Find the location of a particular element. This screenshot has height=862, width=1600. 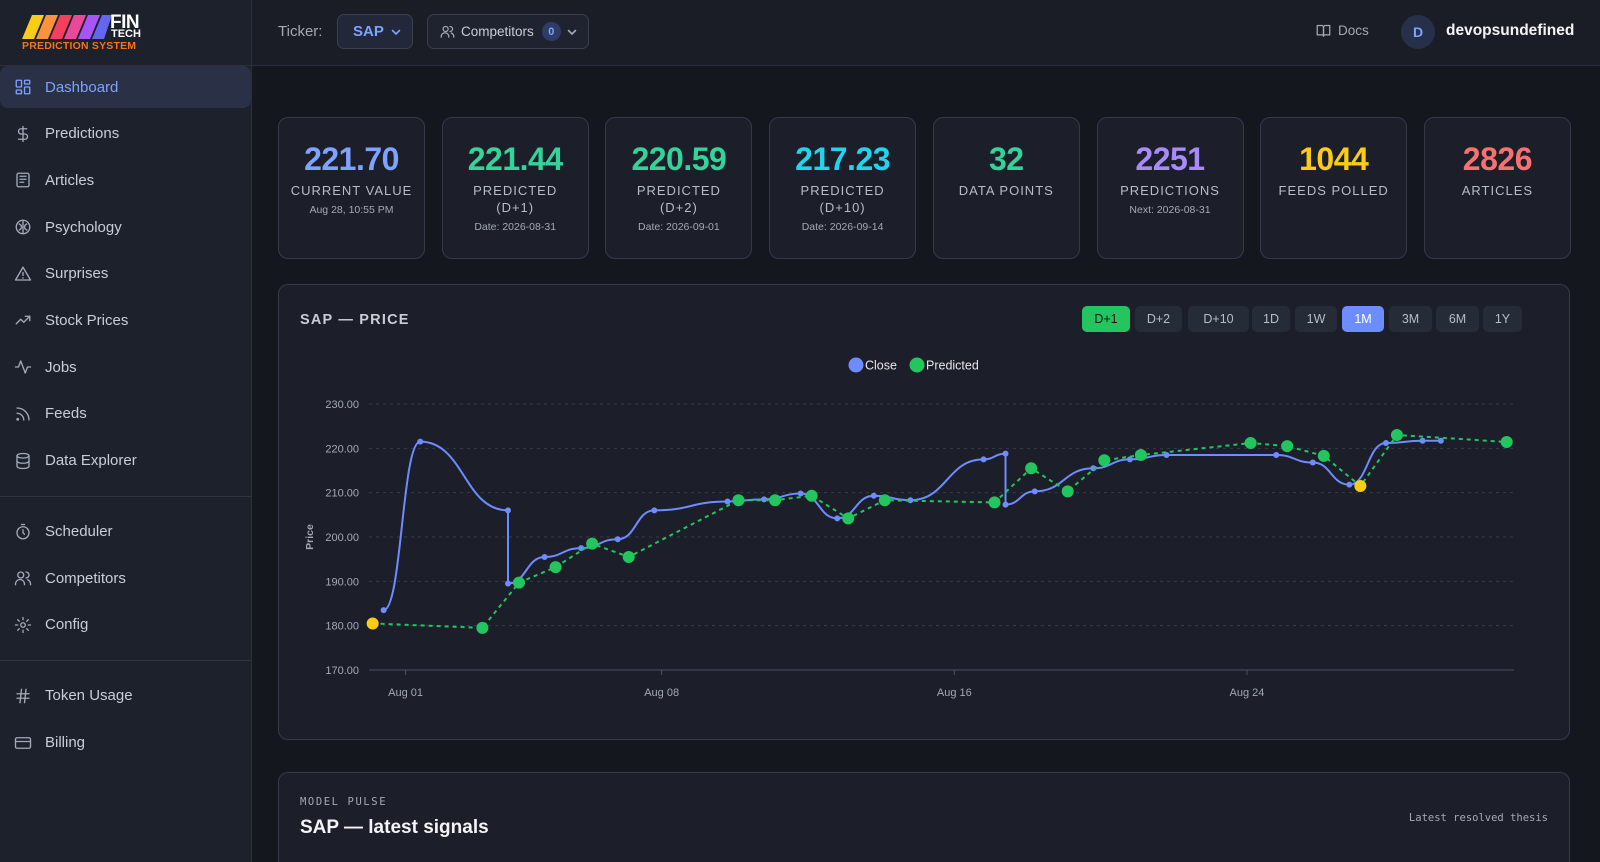

legend-label: Predicted is located at coordinates (952, 366).